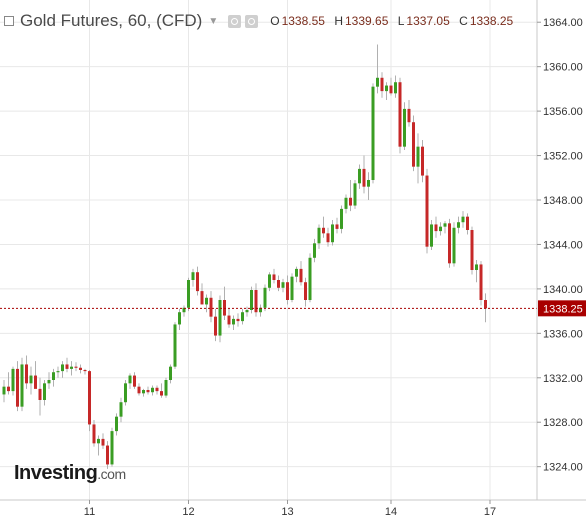  Describe the element at coordinates (213, 21) in the screenshot. I see `chevron-down-icon: ▼` at that location.